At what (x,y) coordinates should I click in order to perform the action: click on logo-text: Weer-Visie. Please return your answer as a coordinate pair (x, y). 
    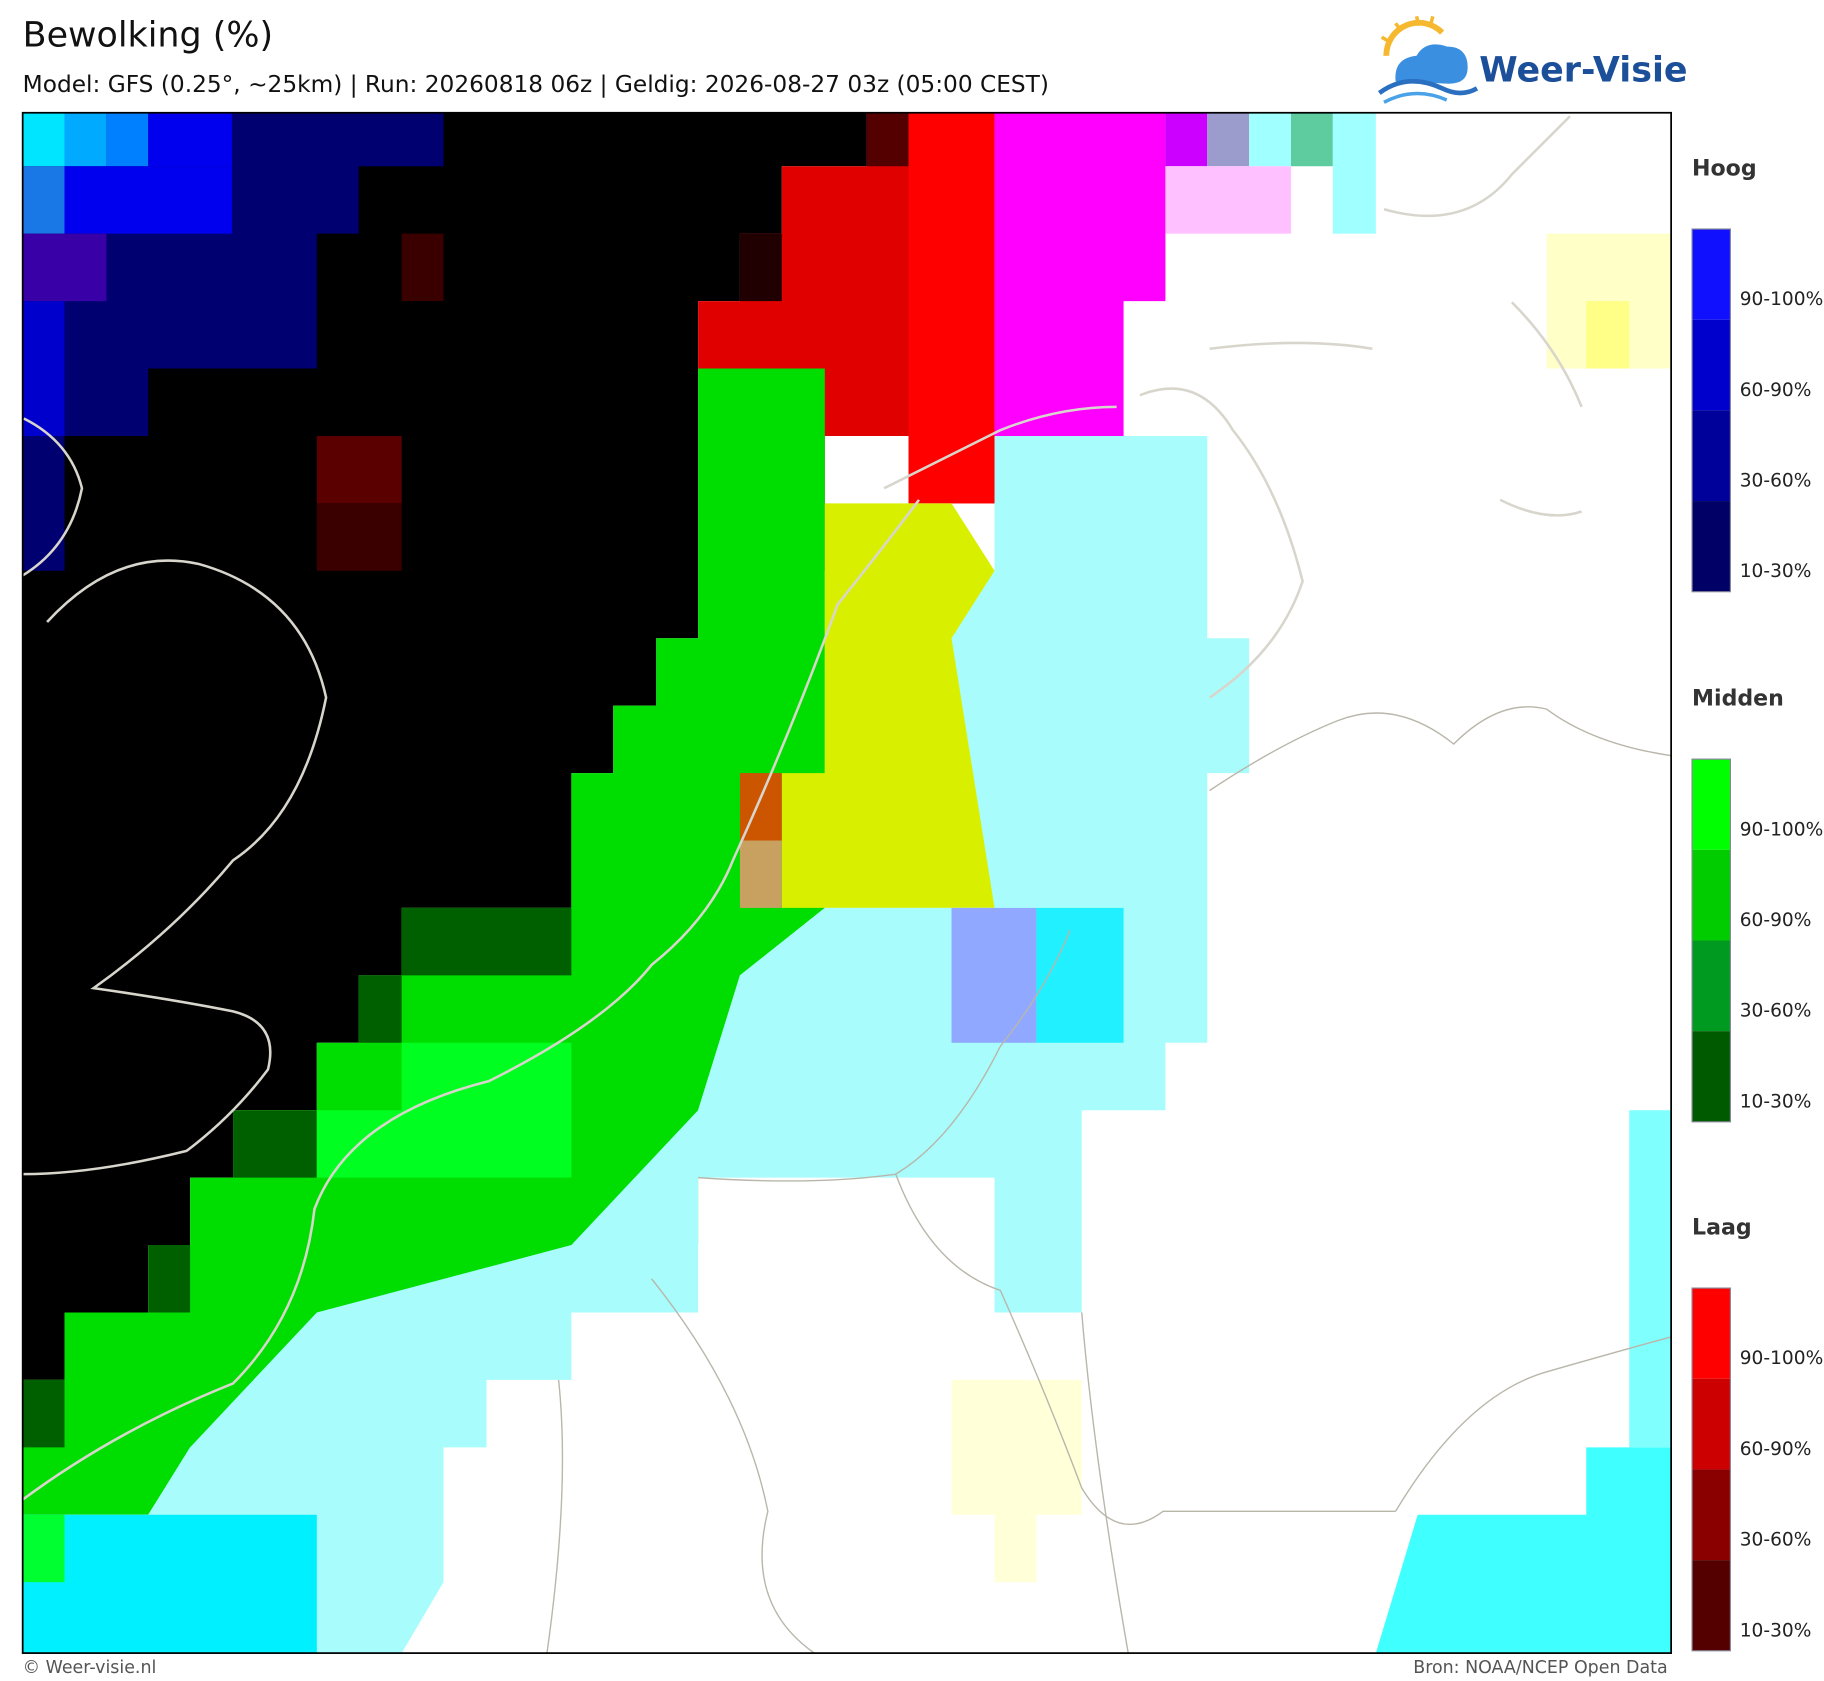
    Looking at the image, I should click on (1583, 70).